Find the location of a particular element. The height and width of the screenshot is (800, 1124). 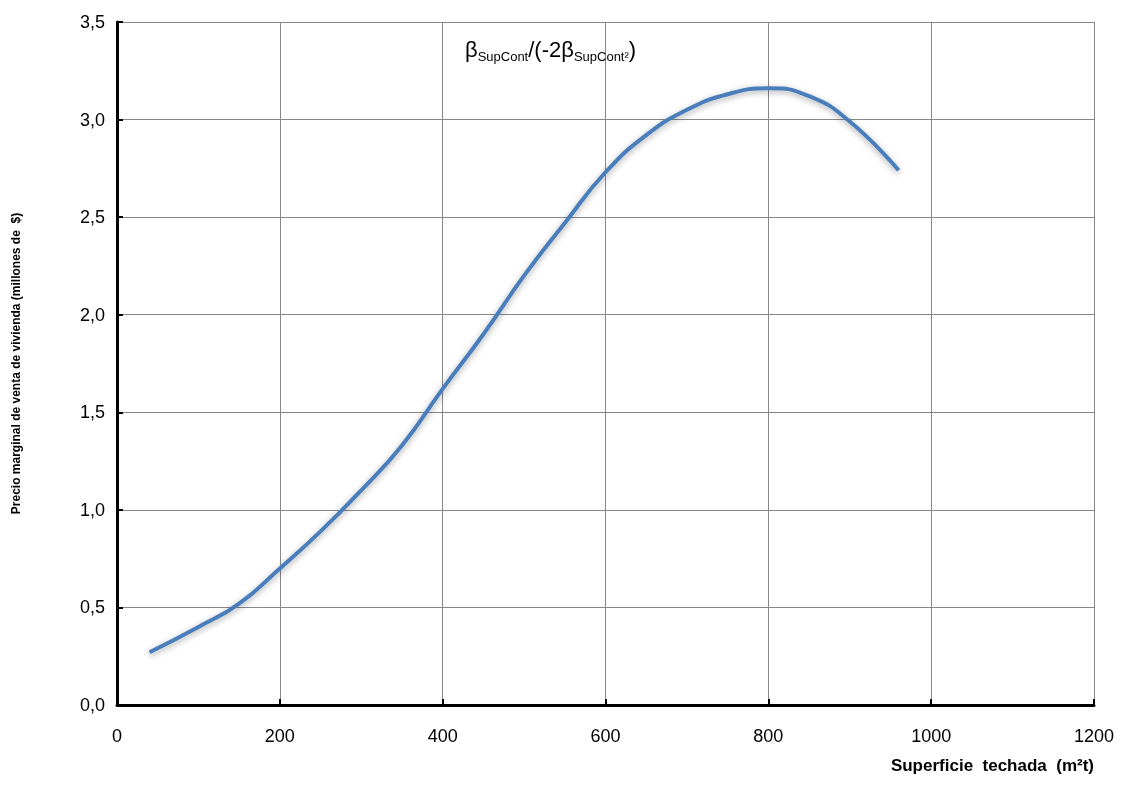

x-tick-label: 600 is located at coordinates (605, 736).